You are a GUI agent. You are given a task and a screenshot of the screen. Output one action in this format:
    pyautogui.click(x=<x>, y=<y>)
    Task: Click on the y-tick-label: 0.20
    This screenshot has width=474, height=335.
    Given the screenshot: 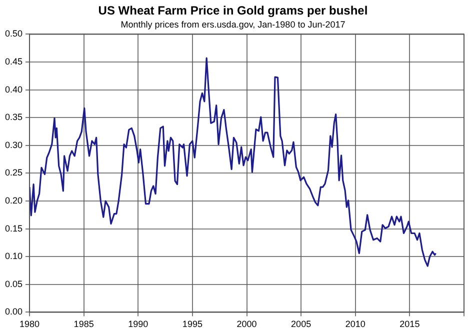 What is the action you would take?
    pyautogui.click(x=13, y=200)
    